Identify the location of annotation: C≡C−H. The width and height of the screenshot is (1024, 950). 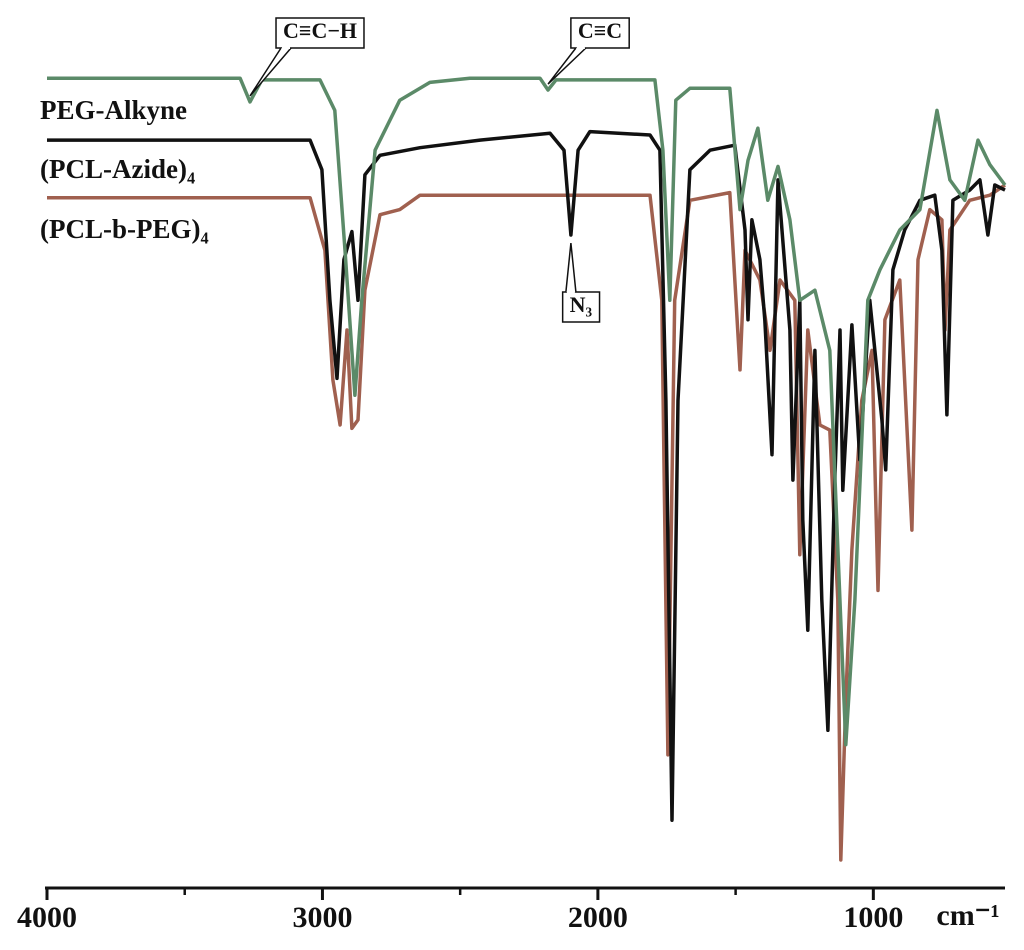
(307, 57).